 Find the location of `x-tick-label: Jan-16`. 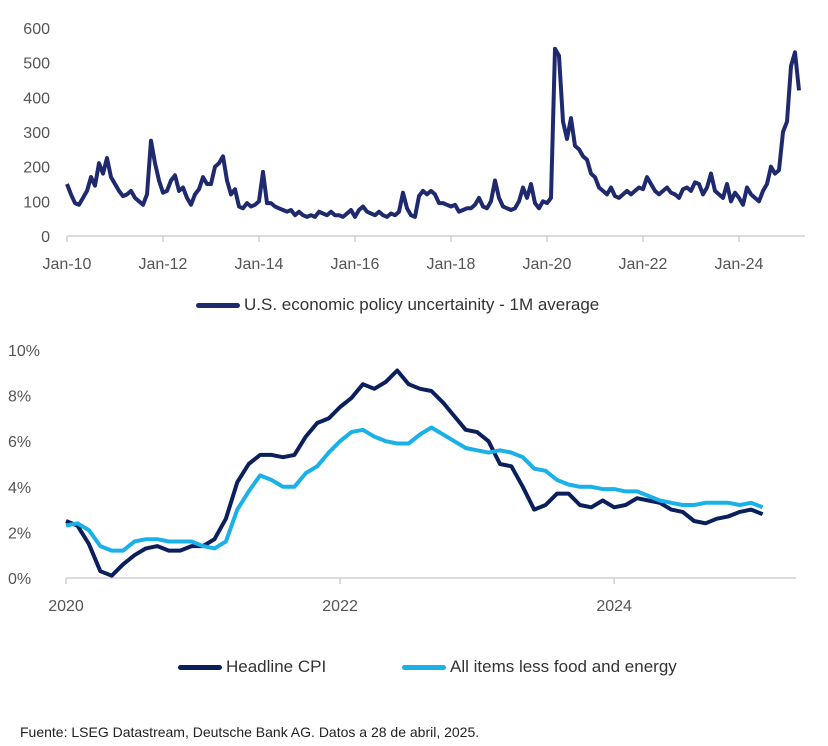

x-tick-label: Jan-16 is located at coordinates (355, 264).